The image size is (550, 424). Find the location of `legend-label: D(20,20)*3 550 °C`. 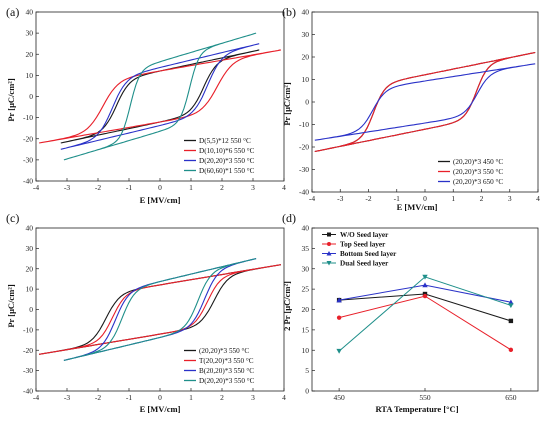

legend-label: D(20,20)*3 550 °C is located at coordinates (227, 161).